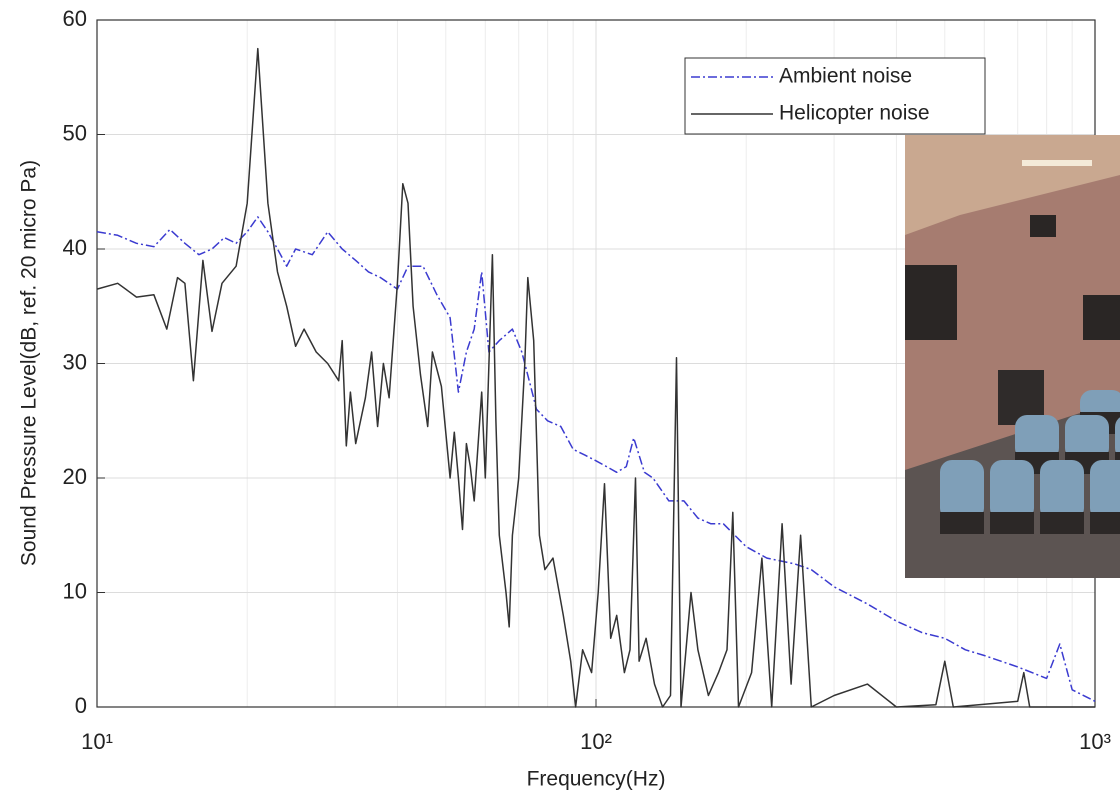 The width and height of the screenshot is (1120, 798). Describe the element at coordinates (1095, 741) in the screenshot. I see `x-tick-label: 10³` at that location.